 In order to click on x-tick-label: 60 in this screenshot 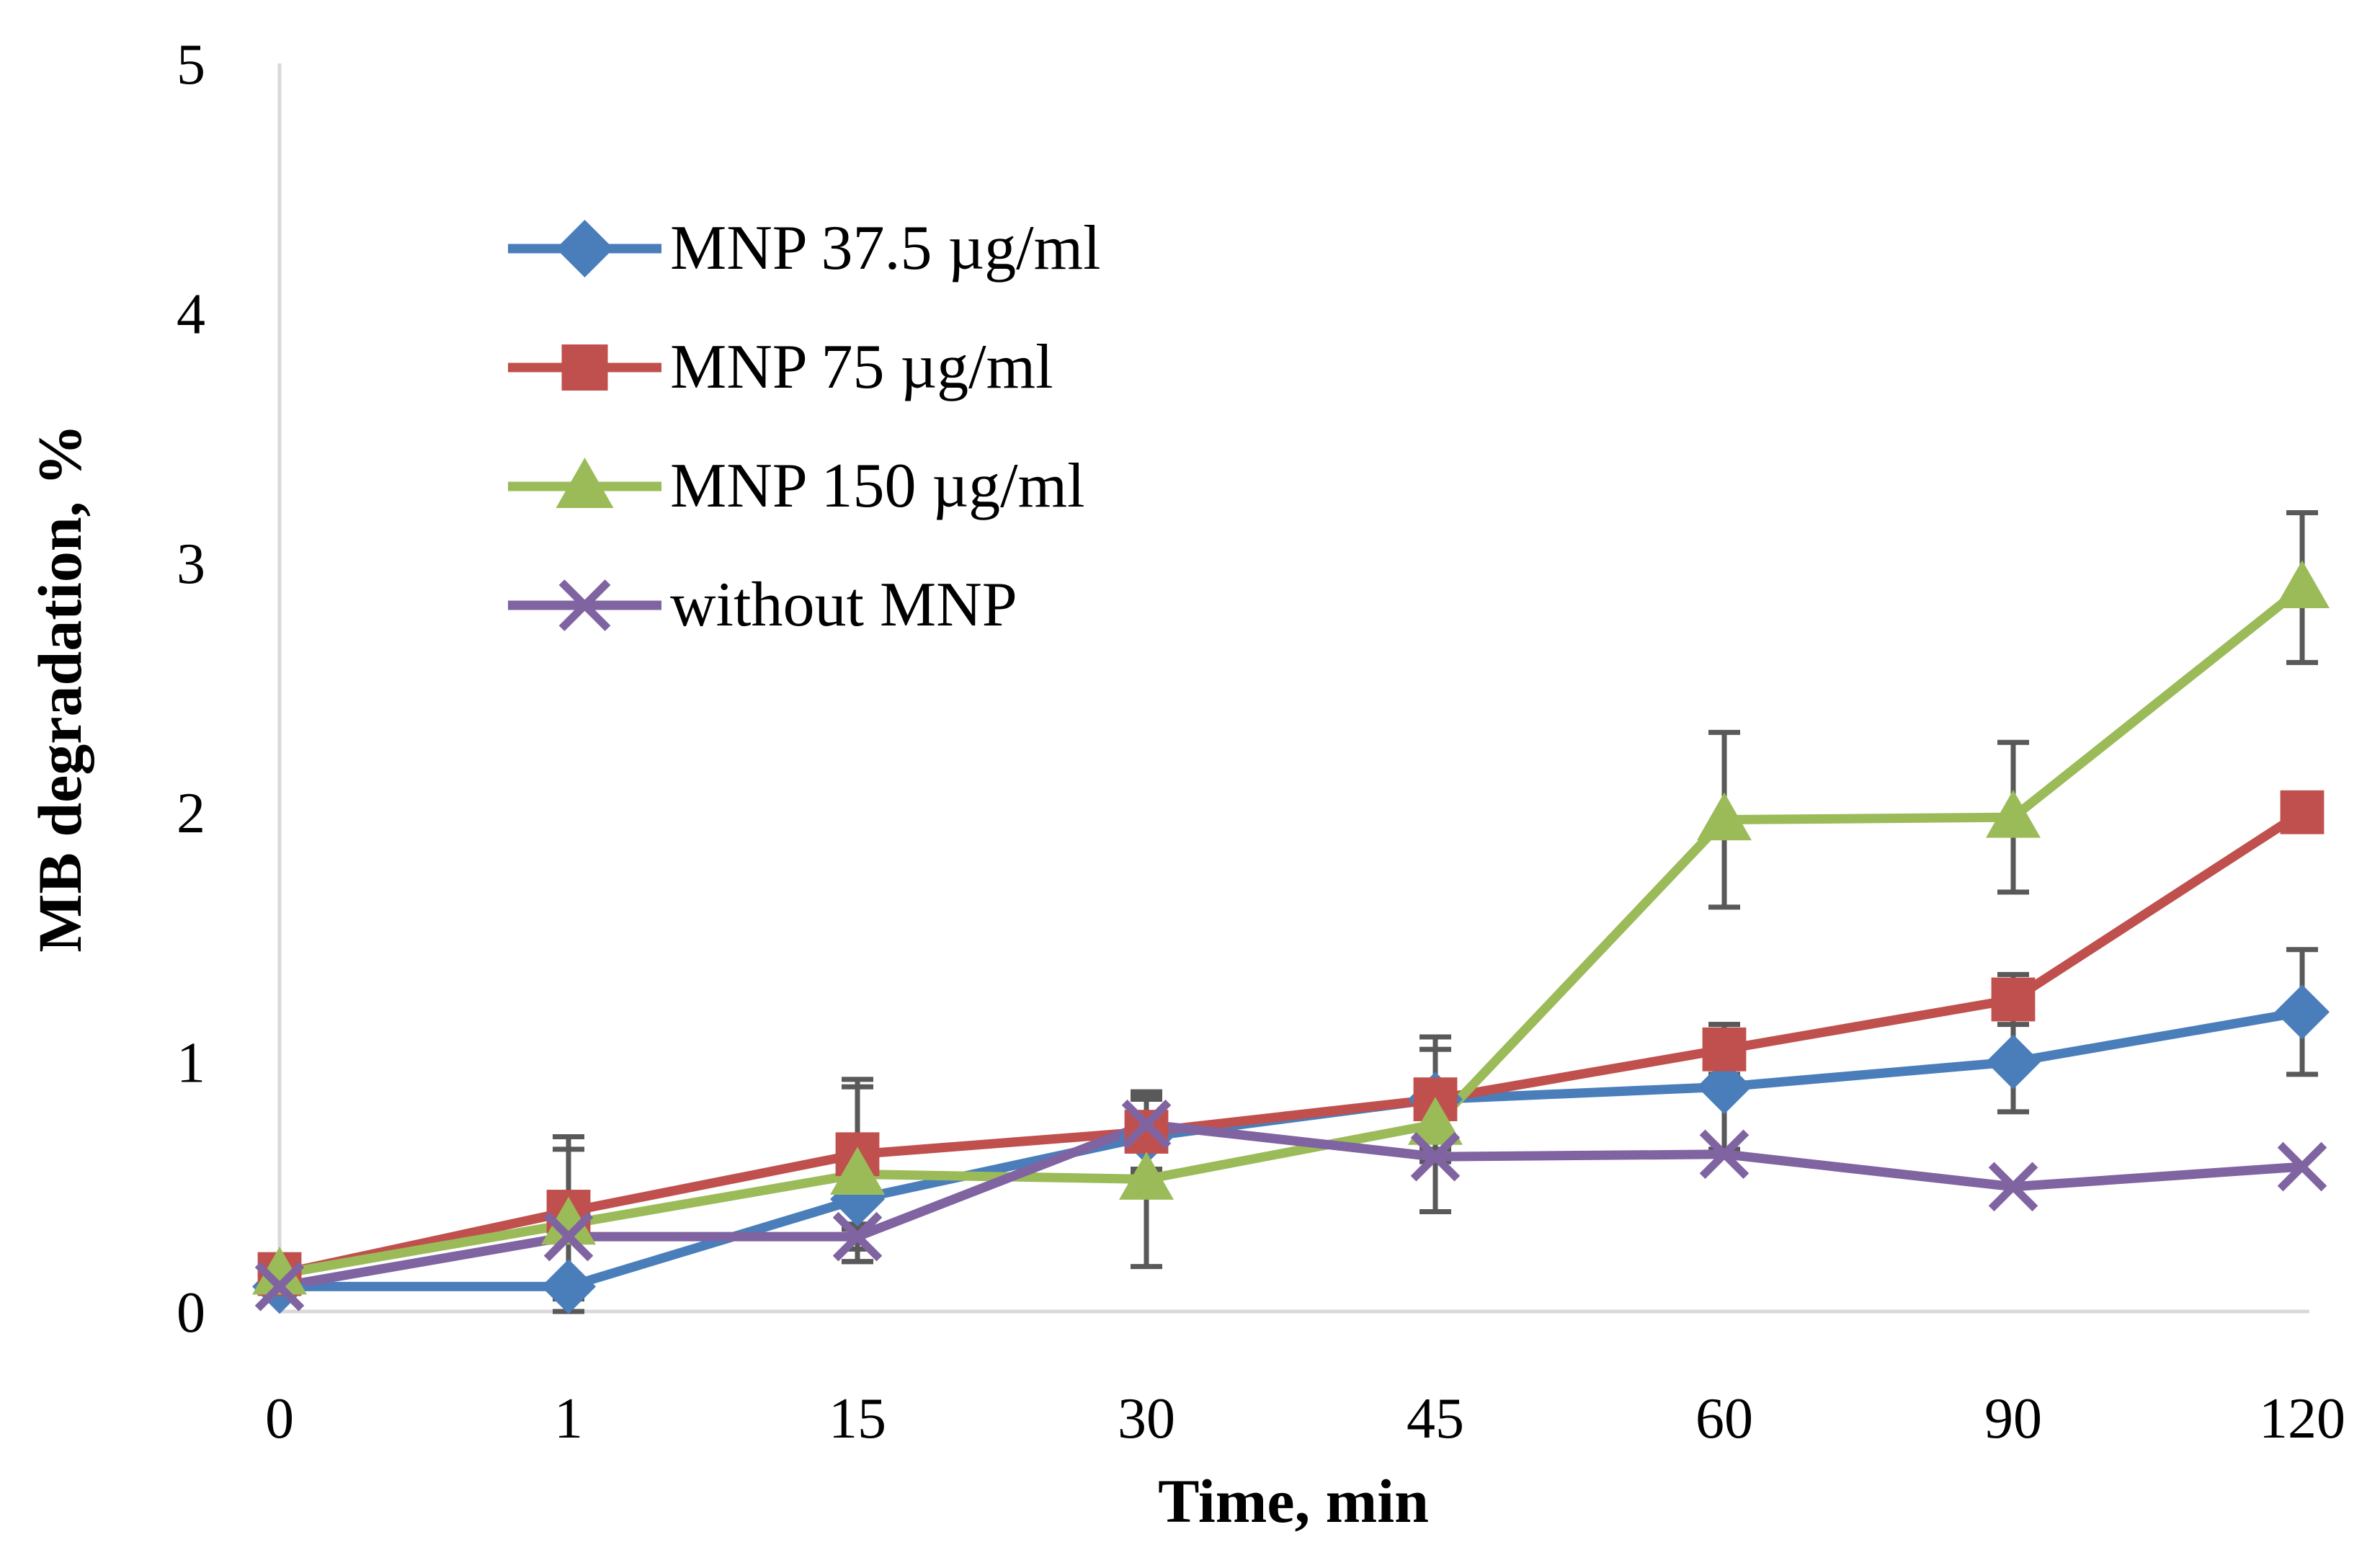, I will do `click(1724, 1419)`.